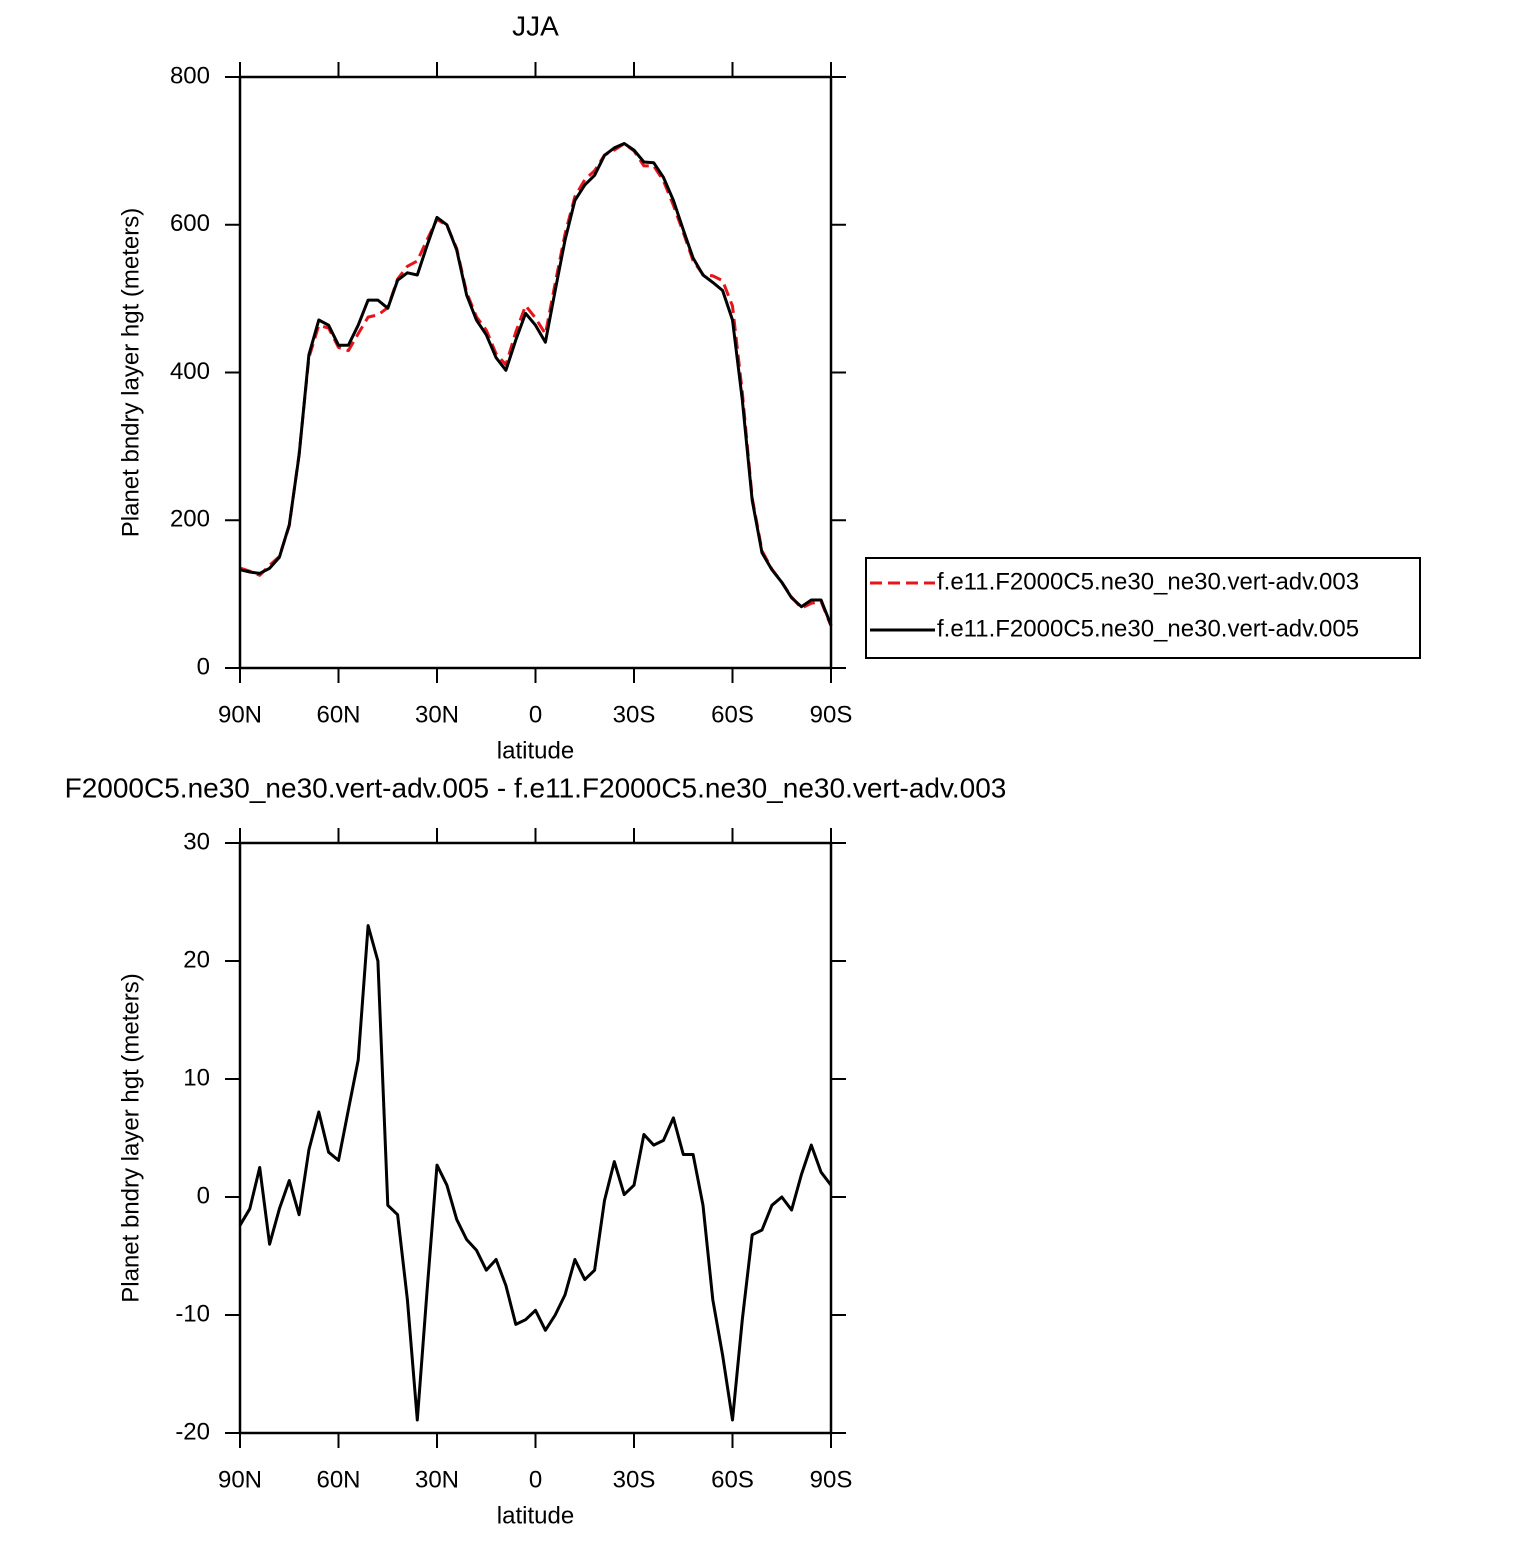 The height and width of the screenshot is (1541, 1527). I want to click on legend-label: f.e11.F2000C5.ne30_ne30.vert-adv.003, so click(1148, 581).